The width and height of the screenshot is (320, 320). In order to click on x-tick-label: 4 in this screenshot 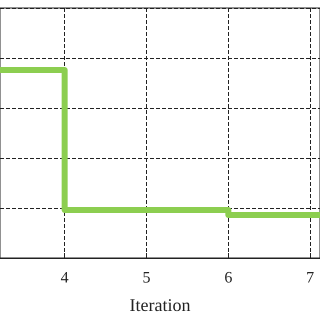, I will do `click(64, 278)`.